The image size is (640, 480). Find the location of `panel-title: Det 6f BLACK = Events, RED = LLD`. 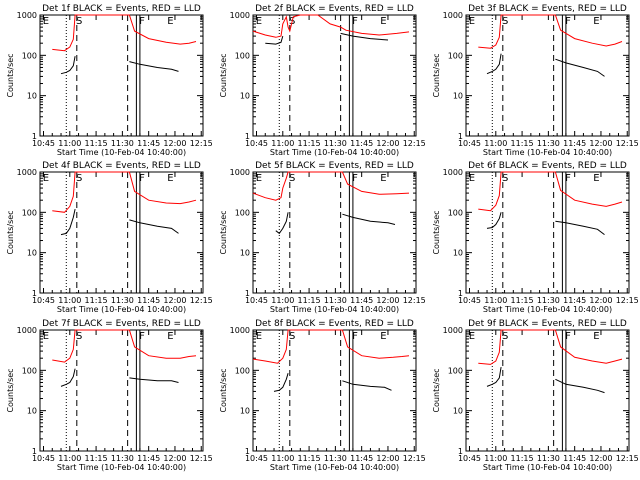

panel-title: Det 6f BLACK = Events, RED = LLD is located at coordinates (547, 166).